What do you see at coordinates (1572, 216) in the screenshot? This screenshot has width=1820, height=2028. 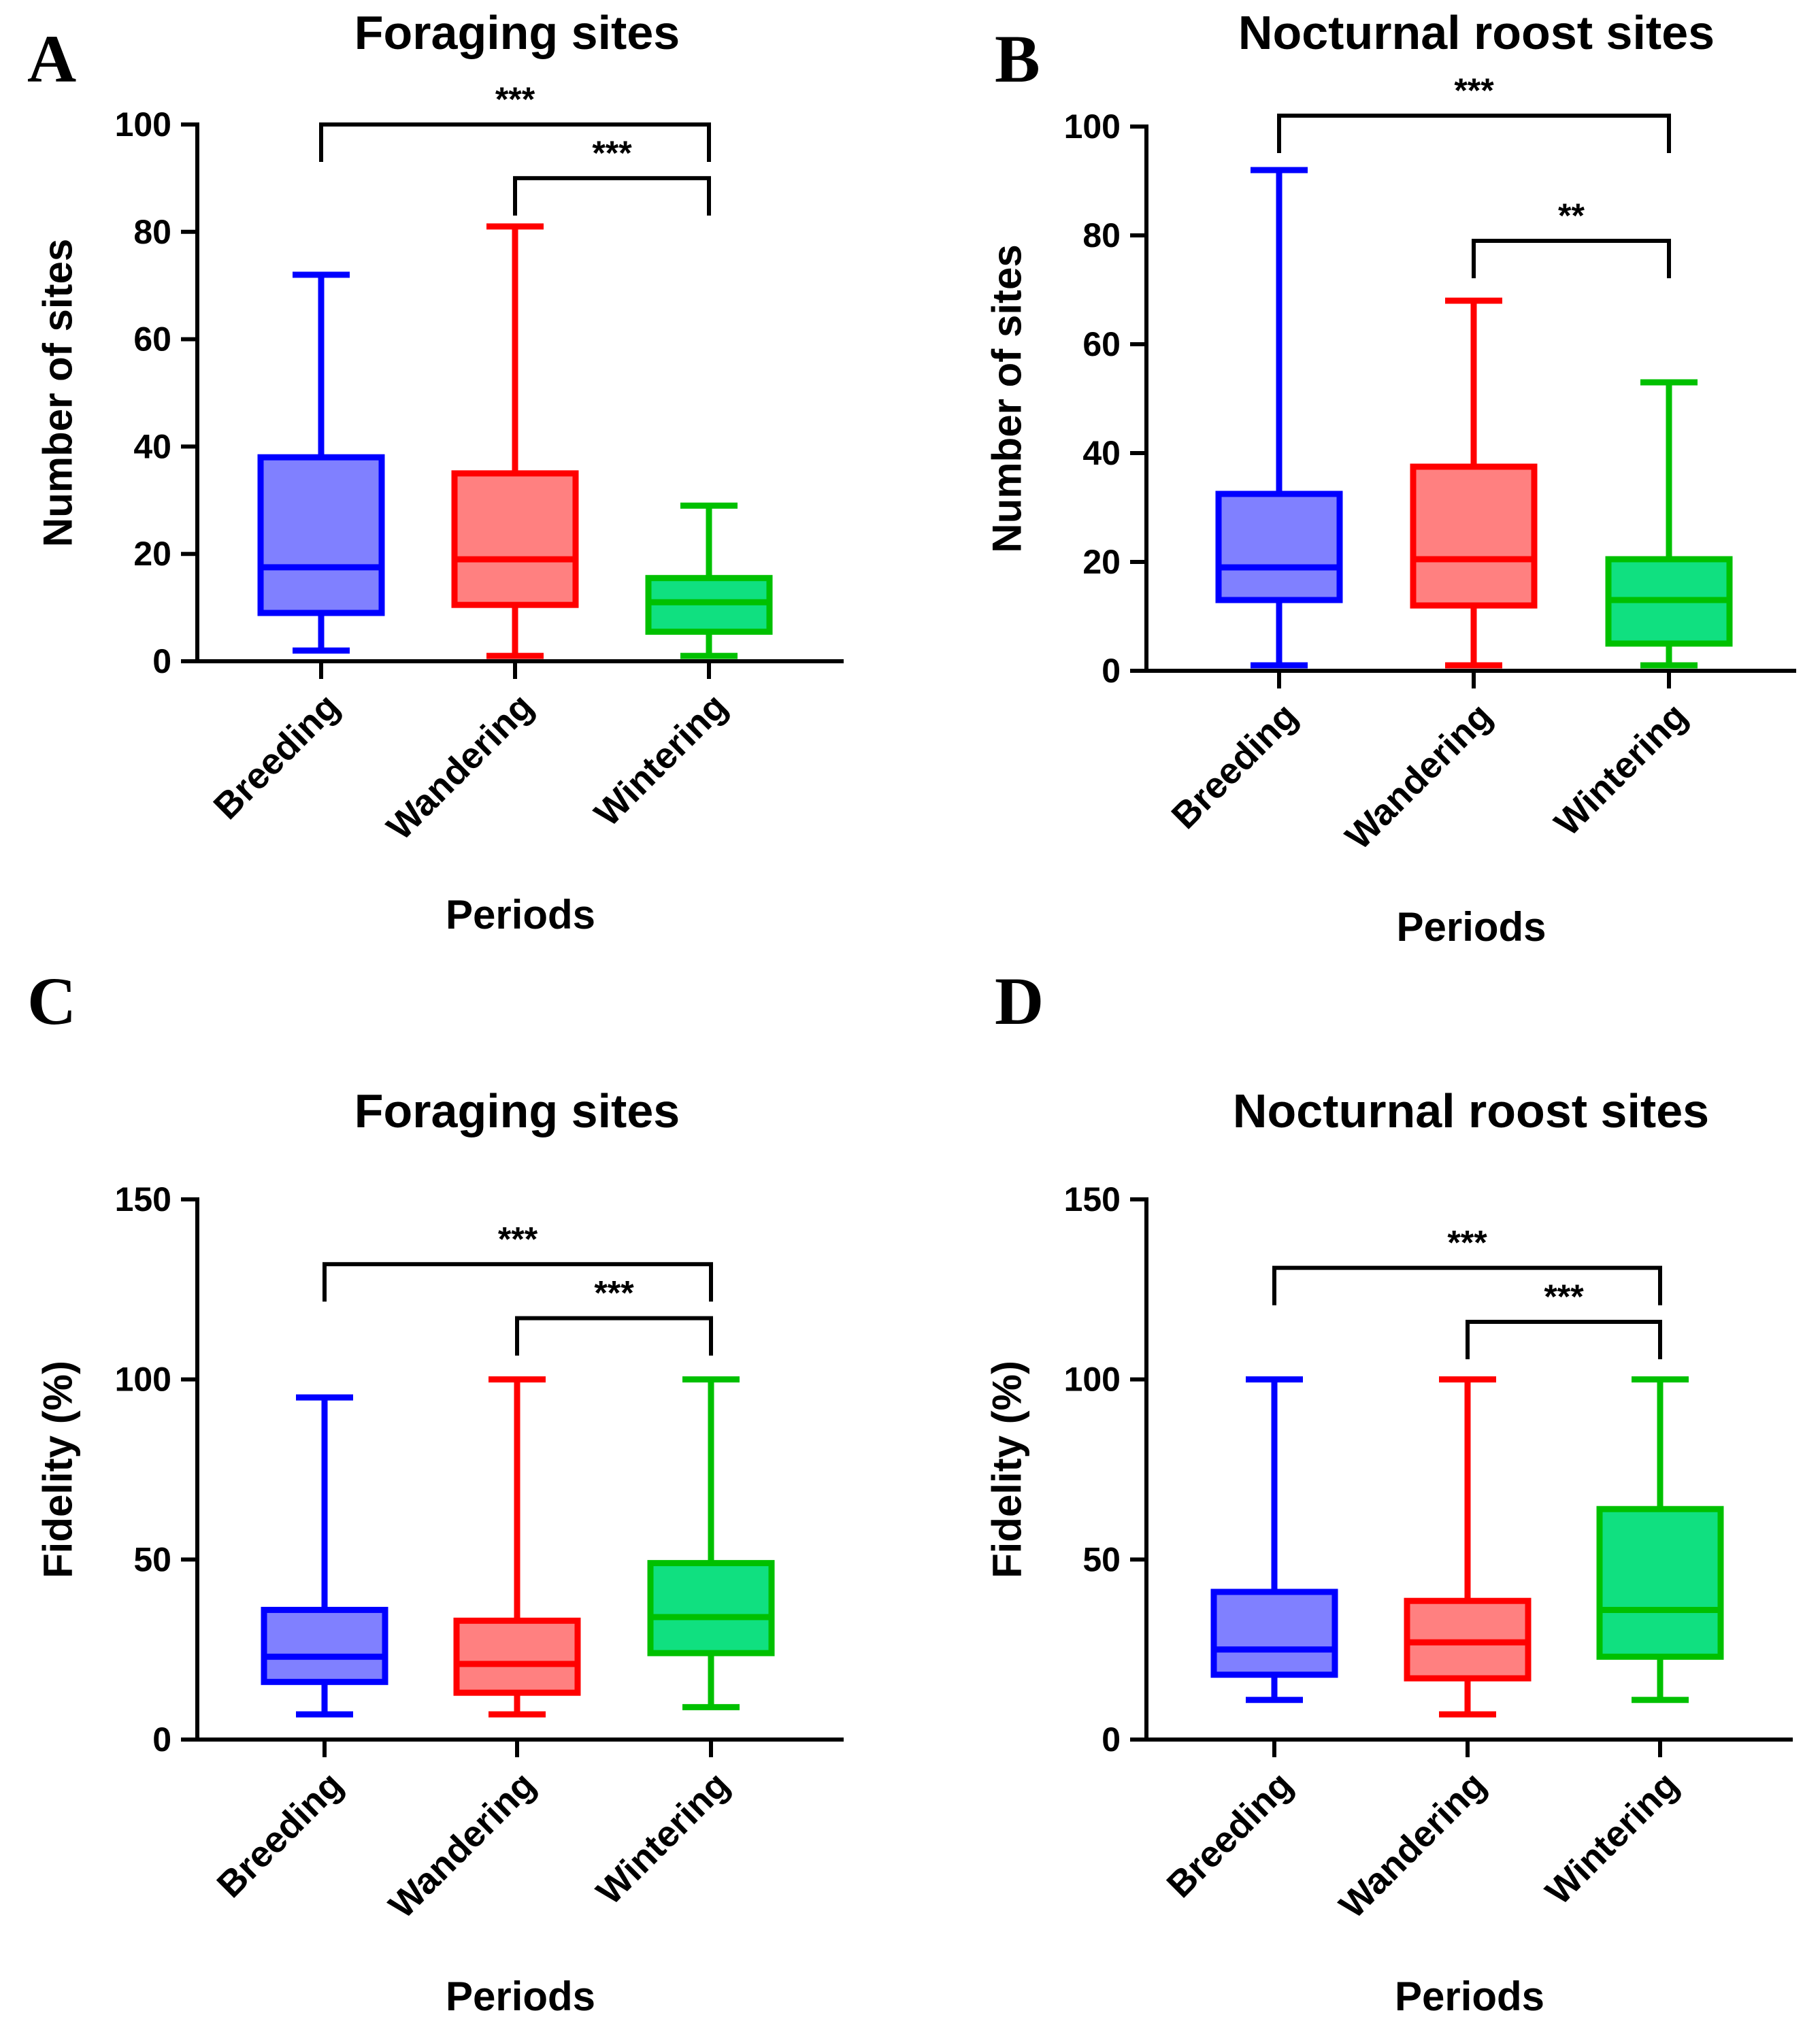 I see `significance-label: **` at bounding box center [1572, 216].